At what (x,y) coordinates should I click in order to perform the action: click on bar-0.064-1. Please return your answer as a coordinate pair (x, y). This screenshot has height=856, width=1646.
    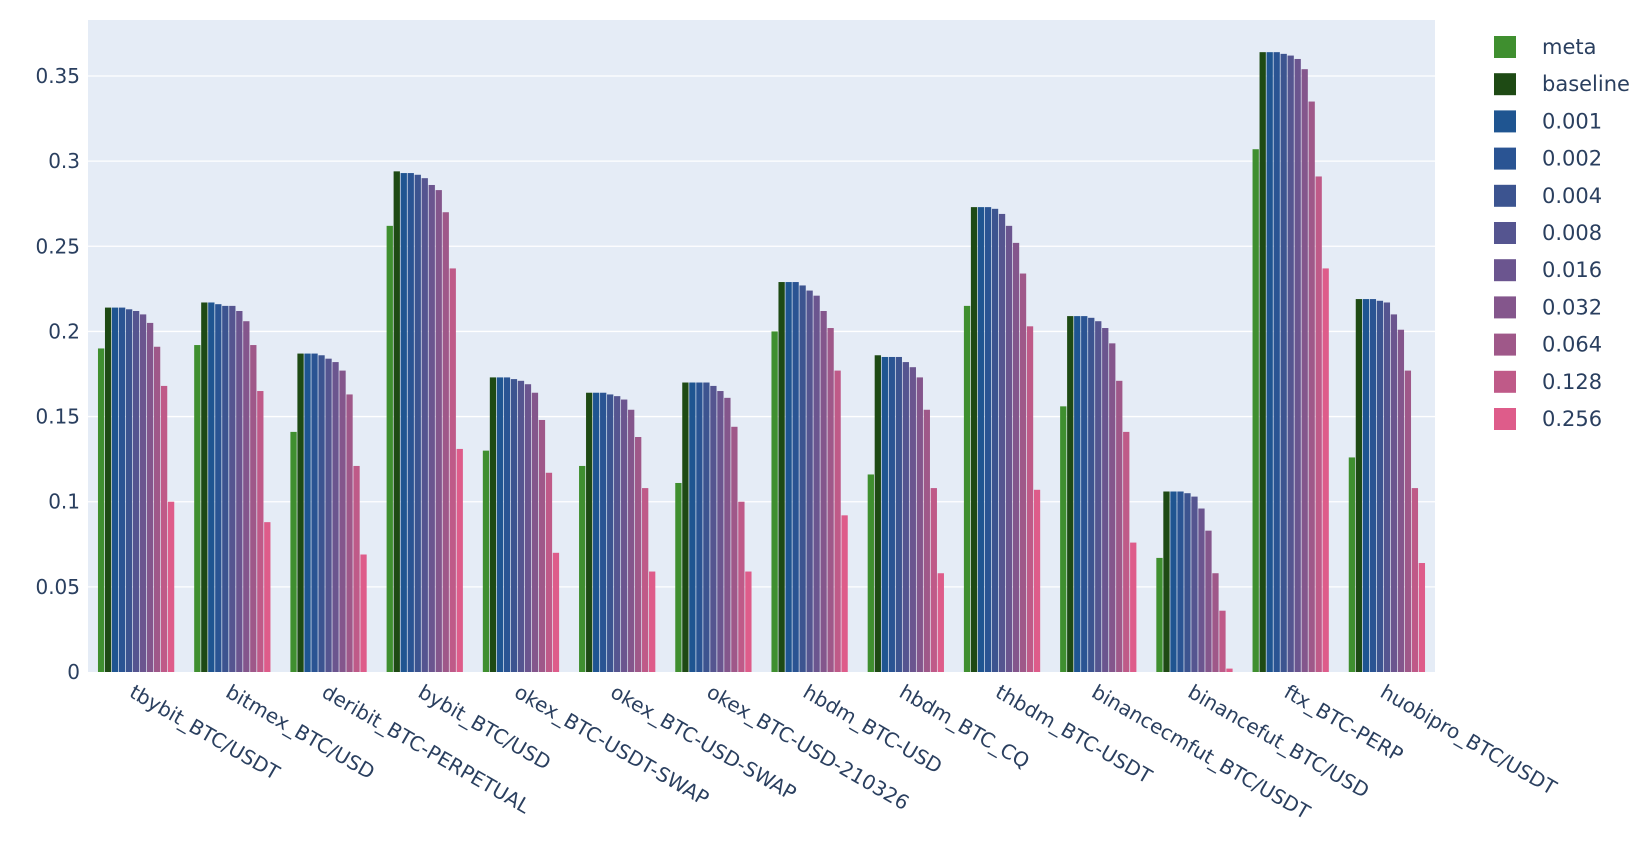
    Looking at the image, I should click on (253, 508).